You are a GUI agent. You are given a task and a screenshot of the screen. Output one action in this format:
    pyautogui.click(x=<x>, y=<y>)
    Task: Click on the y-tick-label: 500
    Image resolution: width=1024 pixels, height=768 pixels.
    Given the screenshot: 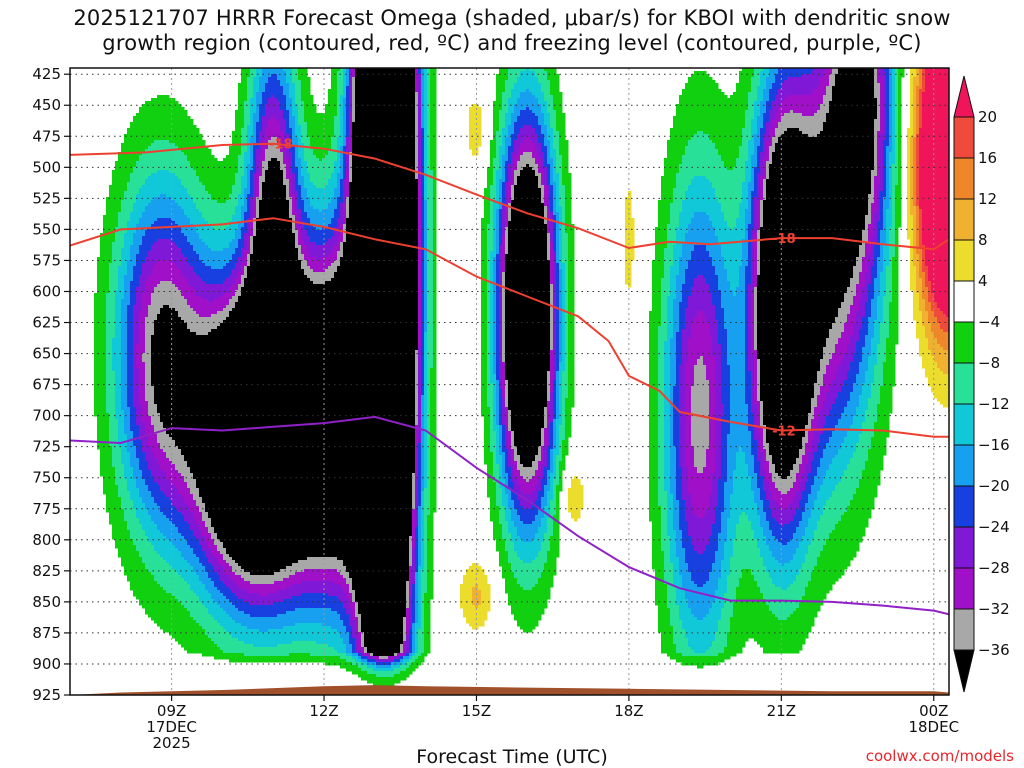 What is the action you would take?
    pyautogui.click(x=46, y=167)
    